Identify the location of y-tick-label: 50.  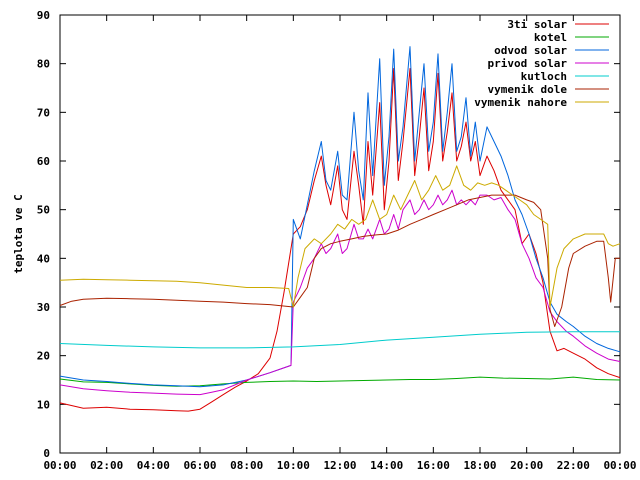
(43, 210).